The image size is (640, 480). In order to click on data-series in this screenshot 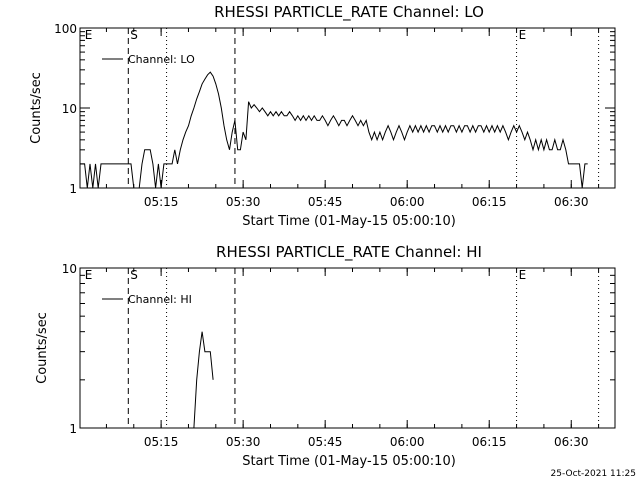, I will do `click(203, 380)`.